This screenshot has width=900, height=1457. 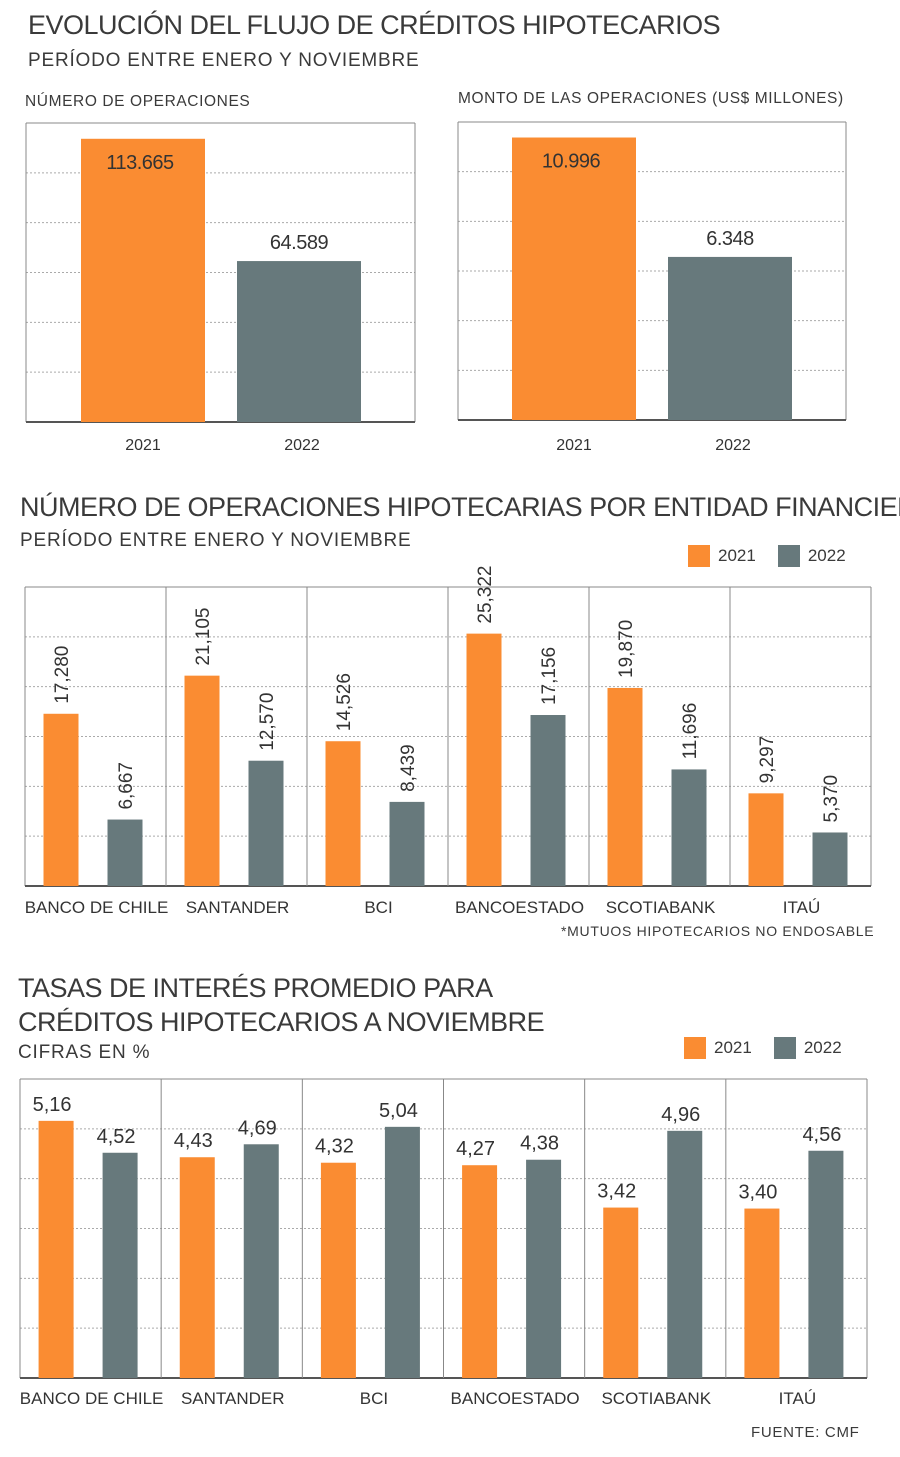 What do you see at coordinates (344, 702) in the screenshot?
I see `data-label: 14,526` at bounding box center [344, 702].